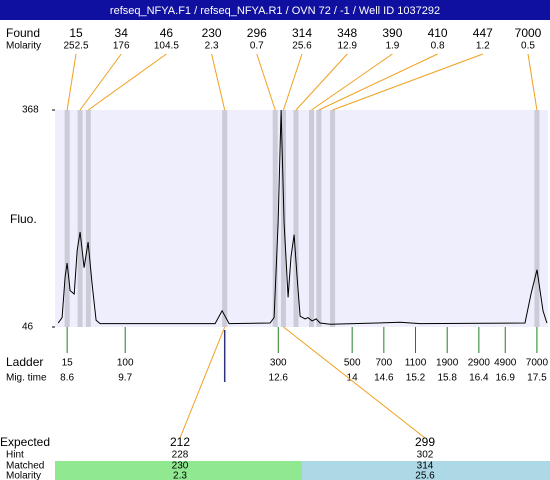  I want to click on found-label: Found, so click(23, 33).